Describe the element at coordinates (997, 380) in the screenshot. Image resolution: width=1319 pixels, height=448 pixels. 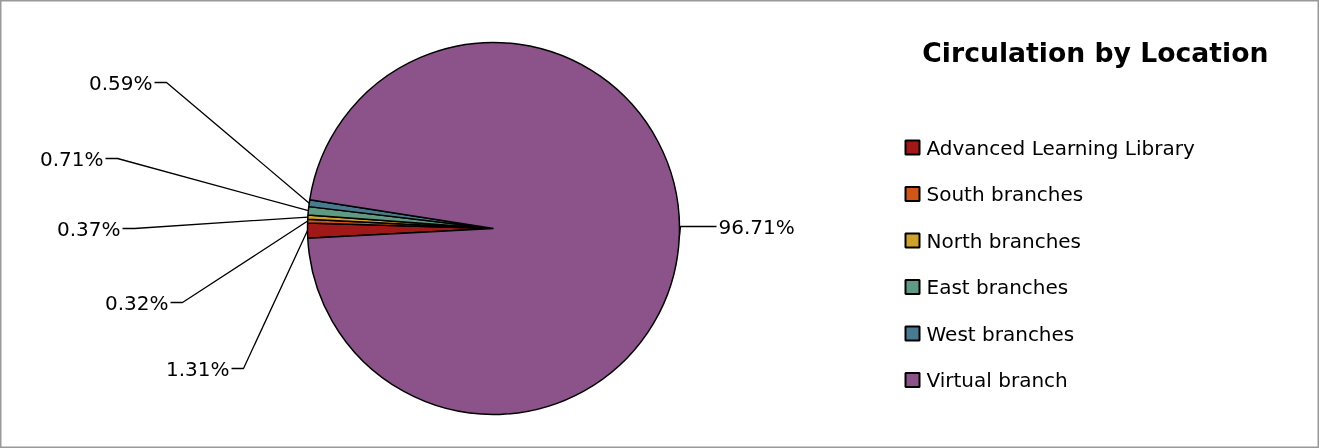
I see `legend-label: Virtual branch` at that location.